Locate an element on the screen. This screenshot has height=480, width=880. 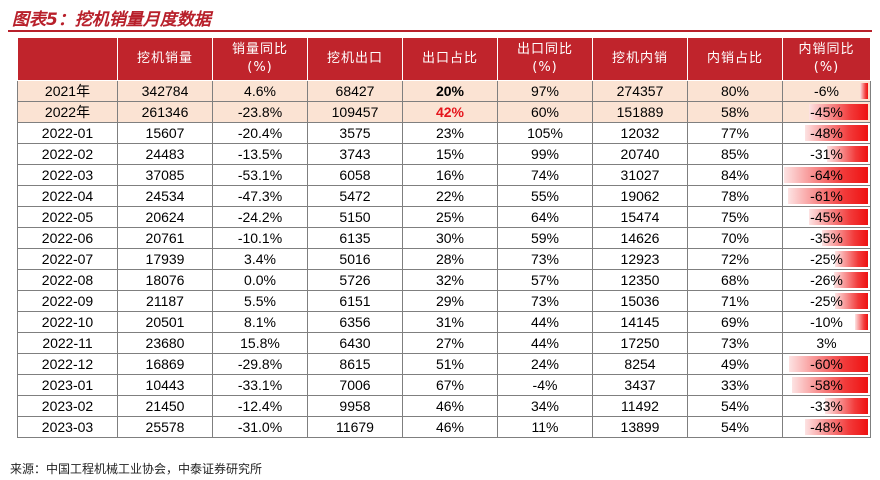
cell-sales-yoy: 3.4% is located at coordinates (260, 259).